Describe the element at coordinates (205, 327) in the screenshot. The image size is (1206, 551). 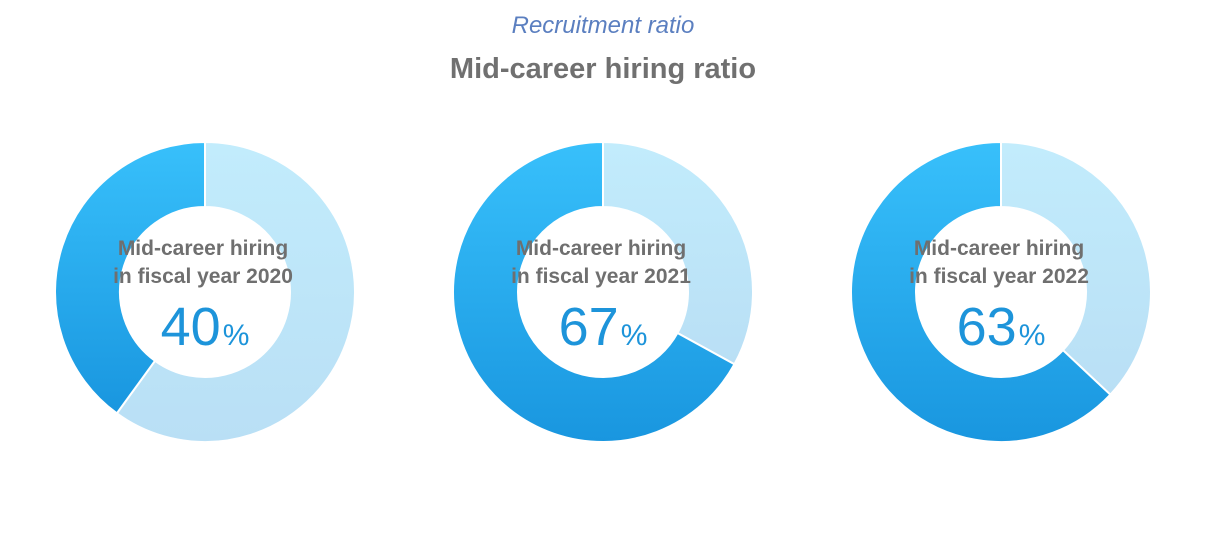
I see `donut-value: 40%` at that location.